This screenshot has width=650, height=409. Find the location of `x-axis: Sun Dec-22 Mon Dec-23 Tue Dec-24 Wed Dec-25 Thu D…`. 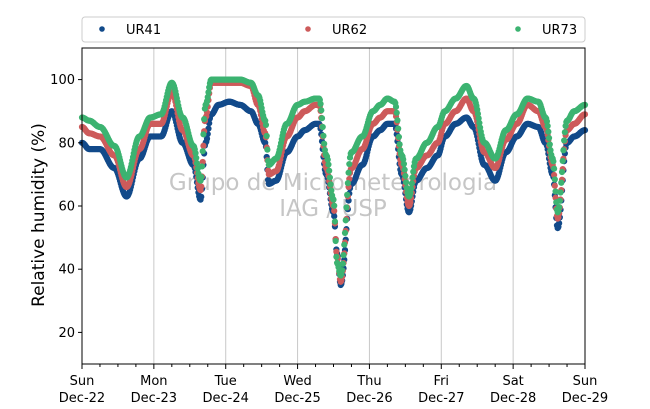

x-axis: Sun Dec-22 Mon Dec-23 Tue Dec-24 Wed Dec-25 Thu D… is located at coordinates (333, 385).